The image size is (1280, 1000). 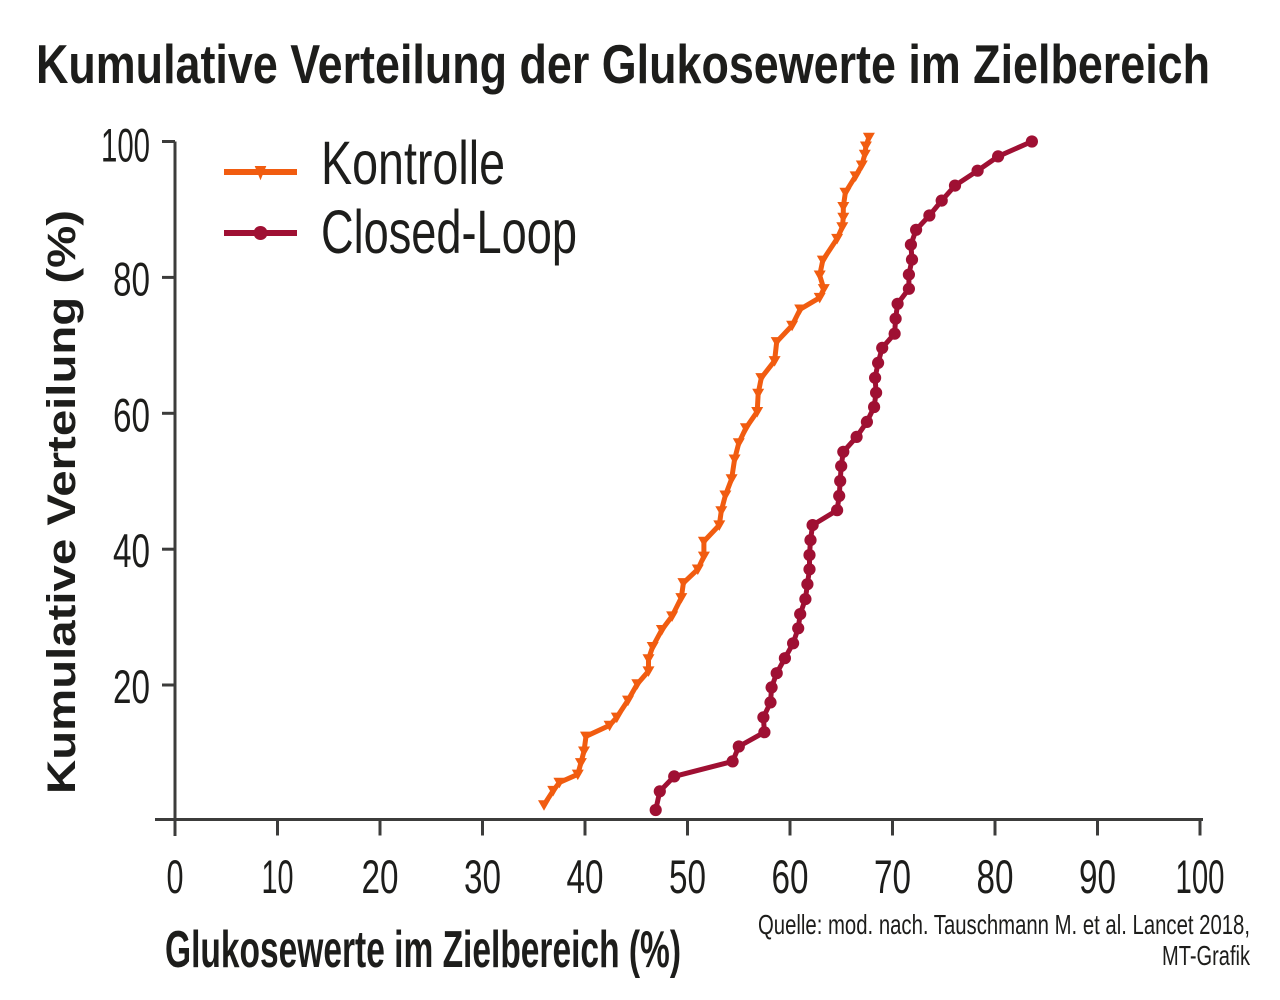 I want to click on svg-text: Kontrolle, so click(x=413, y=163).